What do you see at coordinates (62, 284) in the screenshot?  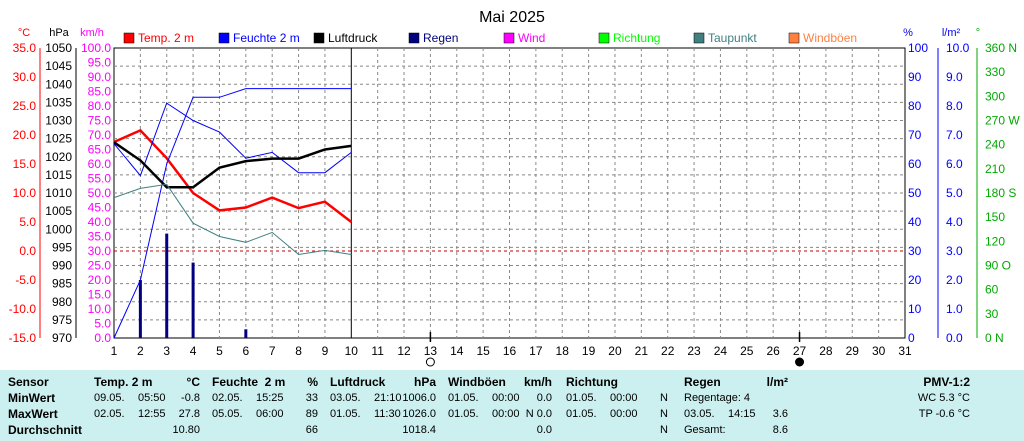 I see `y-tick-label-hpa: 985` at bounding box center [62, 284].